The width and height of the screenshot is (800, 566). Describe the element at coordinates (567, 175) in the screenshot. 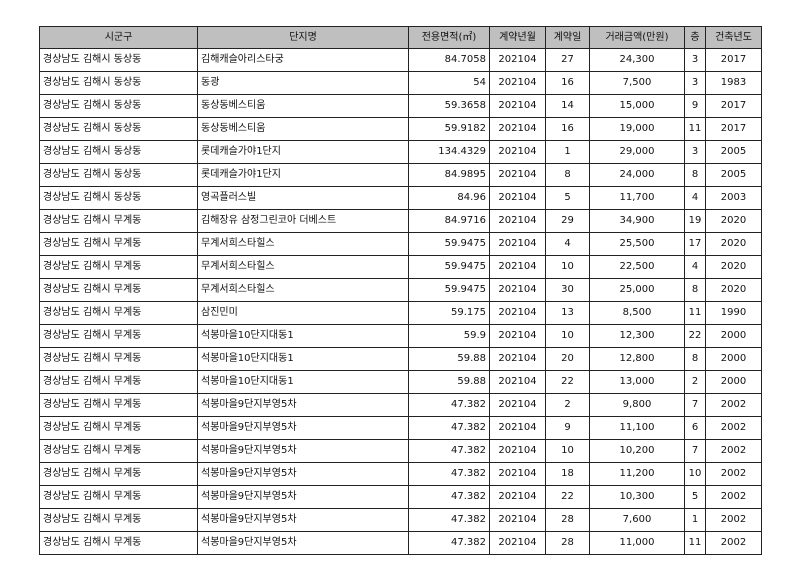

I see `cell-day: 8` at that location.